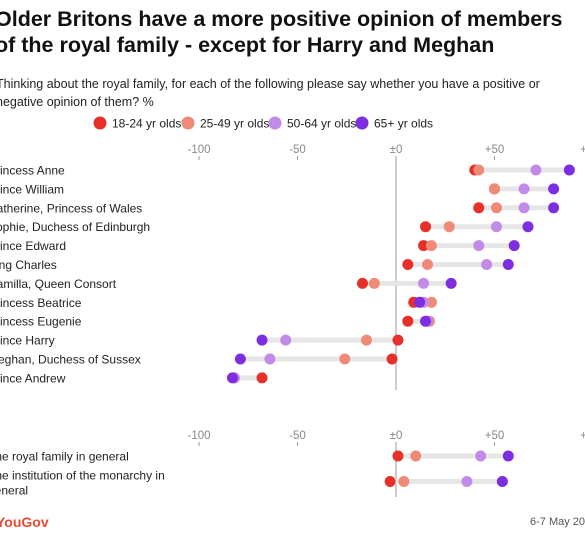  I want to click on row-label-sophie-duchess-of-edinburgh: Sophie, Duchess of Edinburgh, so click(75, 227).